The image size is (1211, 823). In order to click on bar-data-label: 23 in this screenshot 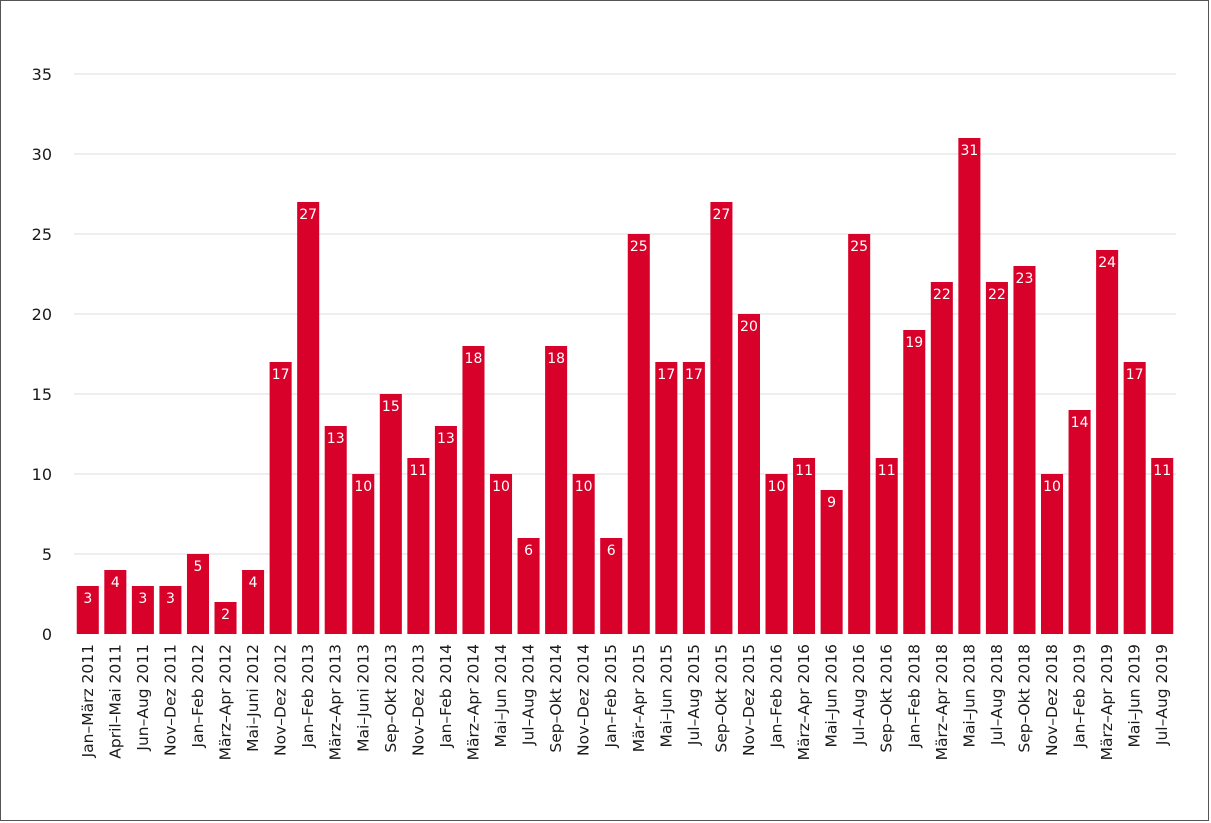, I will do `click(1025, 279)`.